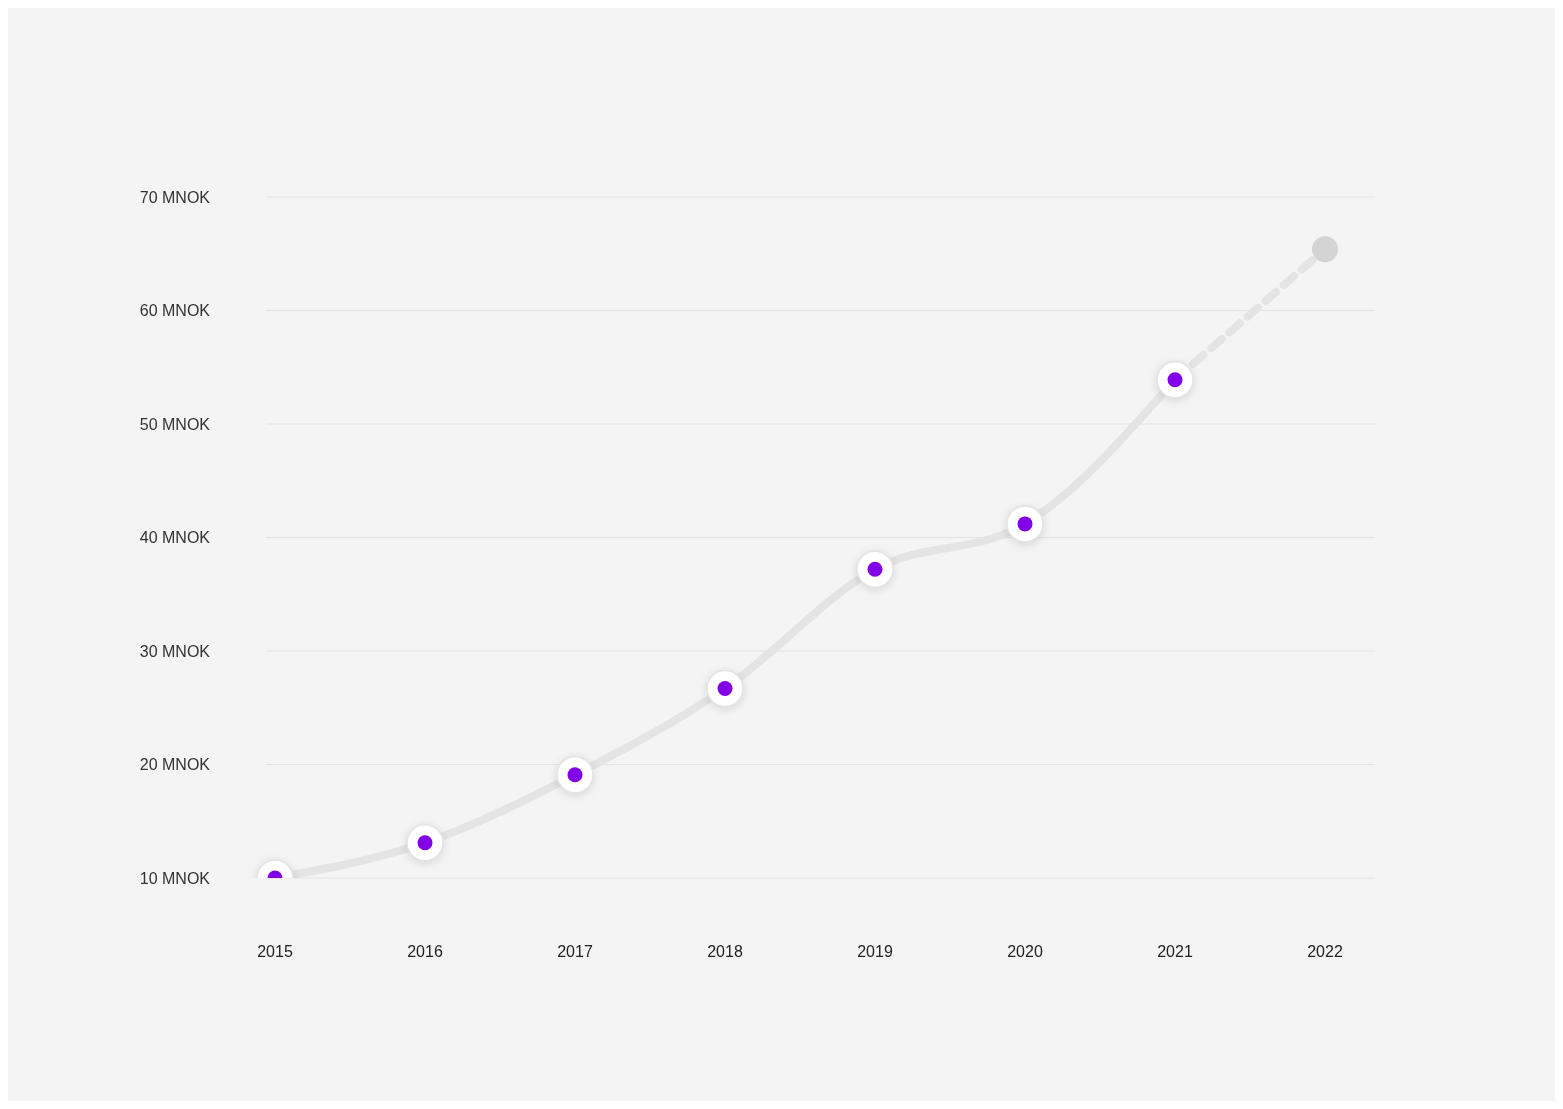 The width and height of the screenshot is (1563, 1109). What do you see at coordinates (1325, 952) in the screenshot?
I see `x-tick-label: 2022` at bounding box center [1325, 952].